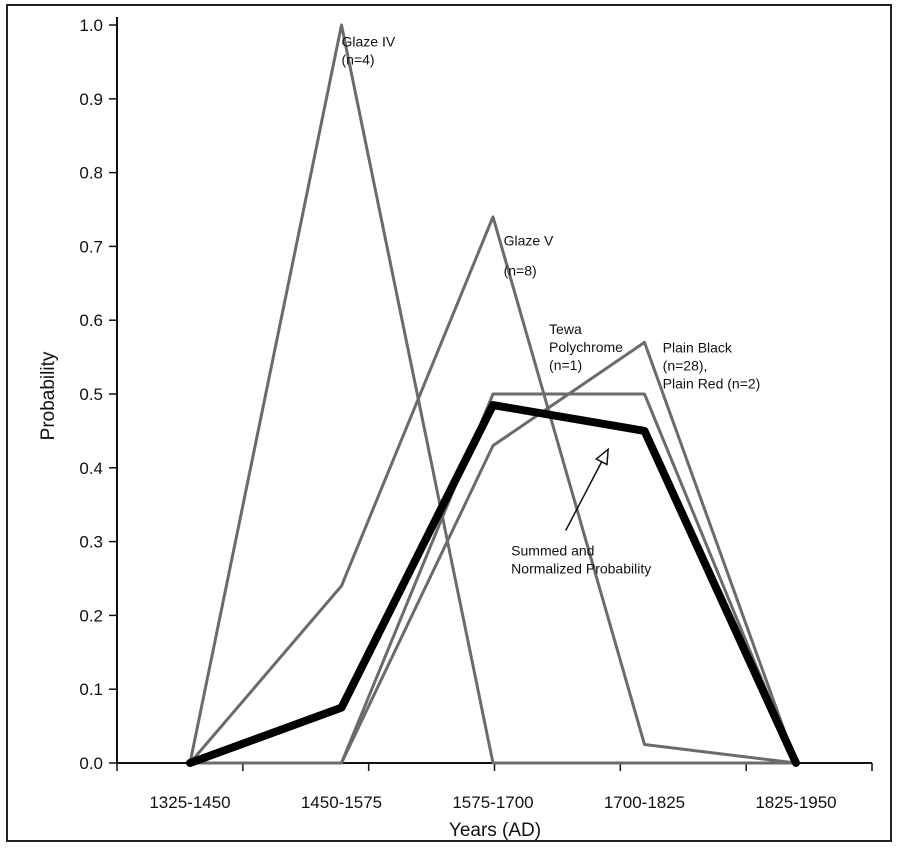 The width and height of the screenshot is (900, 849). Describe the element at coordinates (91, 394) in the screenshot. I see `y-tick-label: 0.5` at that location.